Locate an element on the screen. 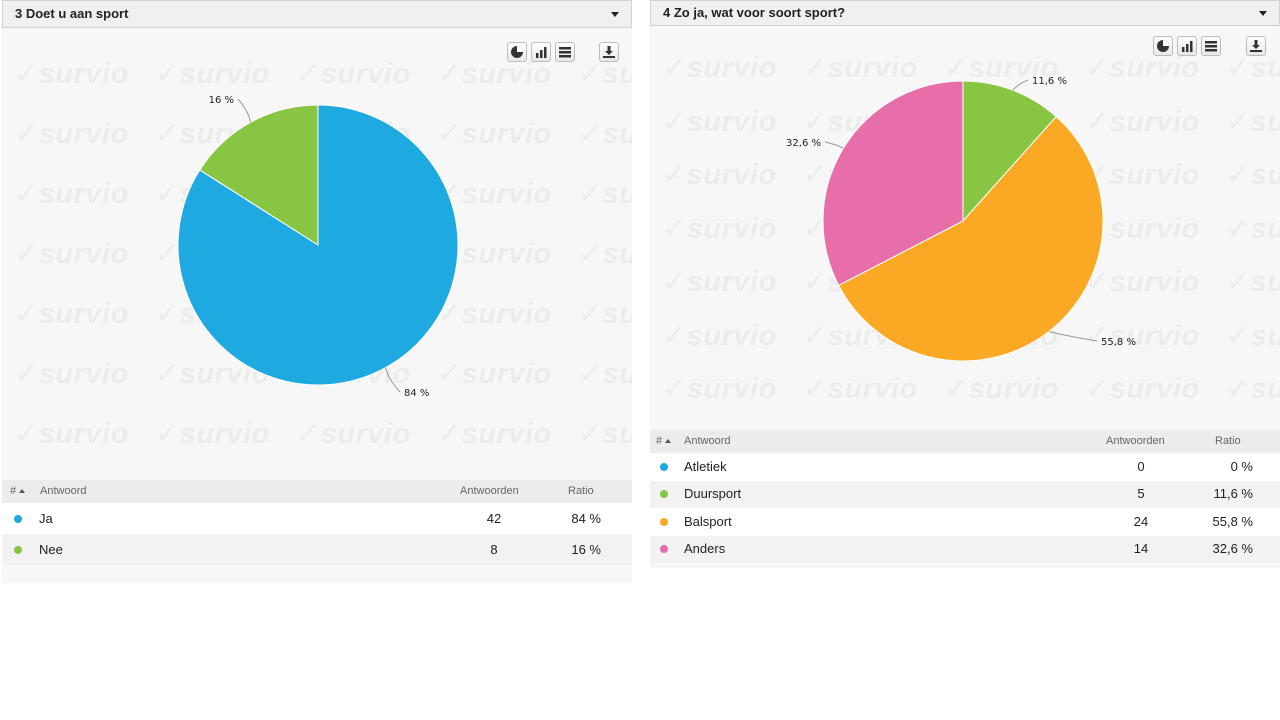 Image resolution: width=1280 pixels, height=720 pixels. answer-label: Duursport is located at coordinates (713, 494).